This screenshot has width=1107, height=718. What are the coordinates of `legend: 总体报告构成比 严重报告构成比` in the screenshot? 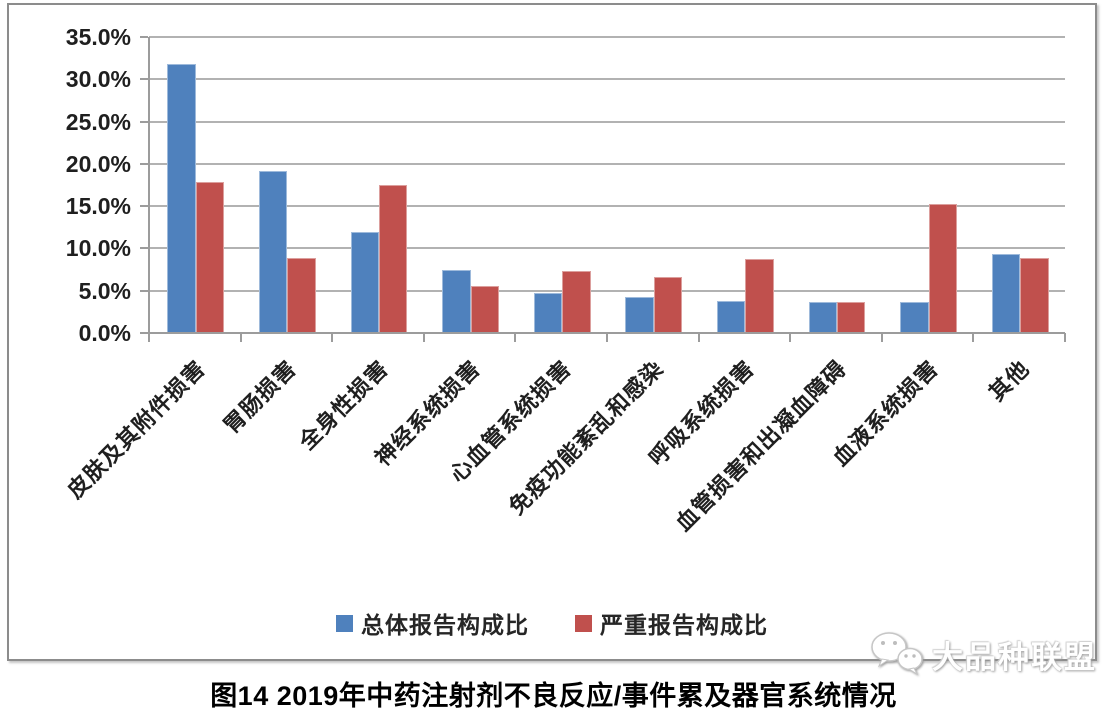 It's located at (552, 623).